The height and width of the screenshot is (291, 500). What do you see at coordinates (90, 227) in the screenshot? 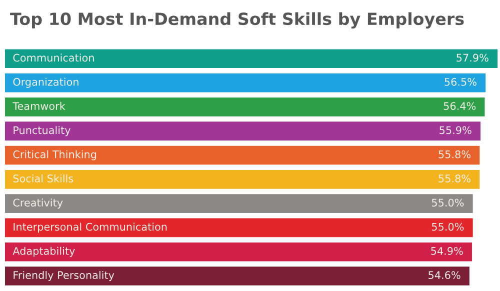
I see `y-tick-label: Interpersonal Communication` at bounding box center [90, 227].